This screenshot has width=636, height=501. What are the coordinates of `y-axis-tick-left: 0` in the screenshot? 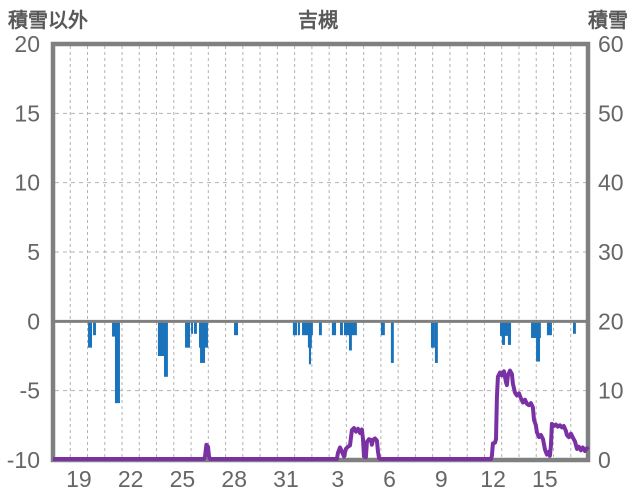 It's located at (33, 321).